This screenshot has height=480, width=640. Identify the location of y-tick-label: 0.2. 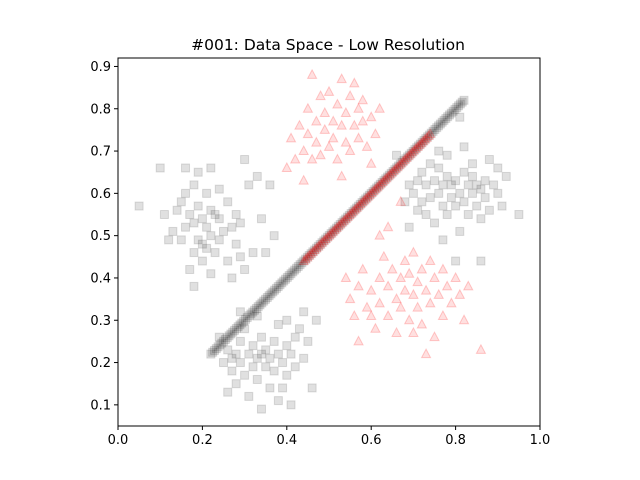
(100, 363).